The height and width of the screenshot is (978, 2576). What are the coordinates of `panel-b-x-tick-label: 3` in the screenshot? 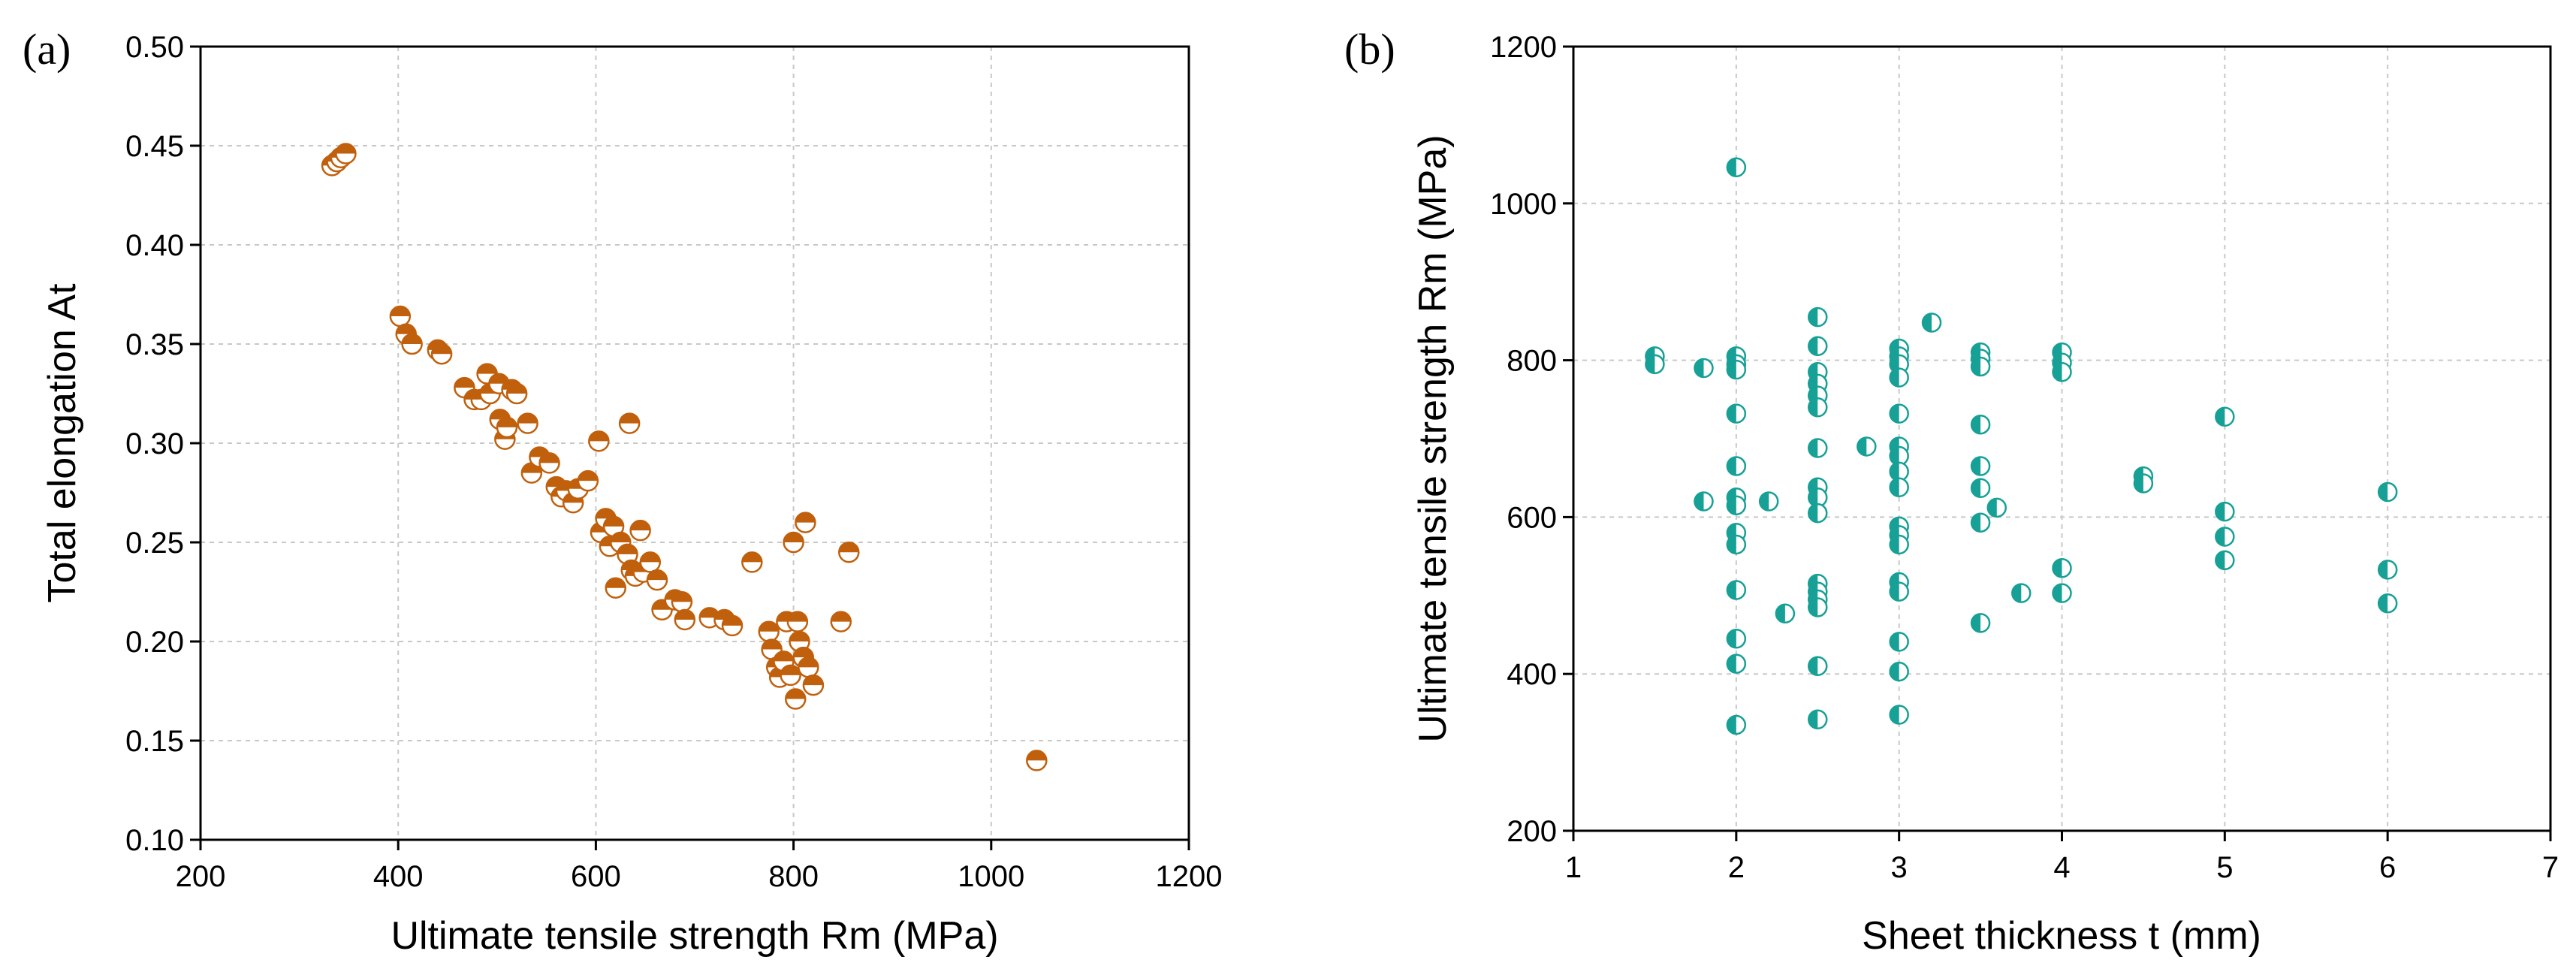 It's located at (1900, 867).